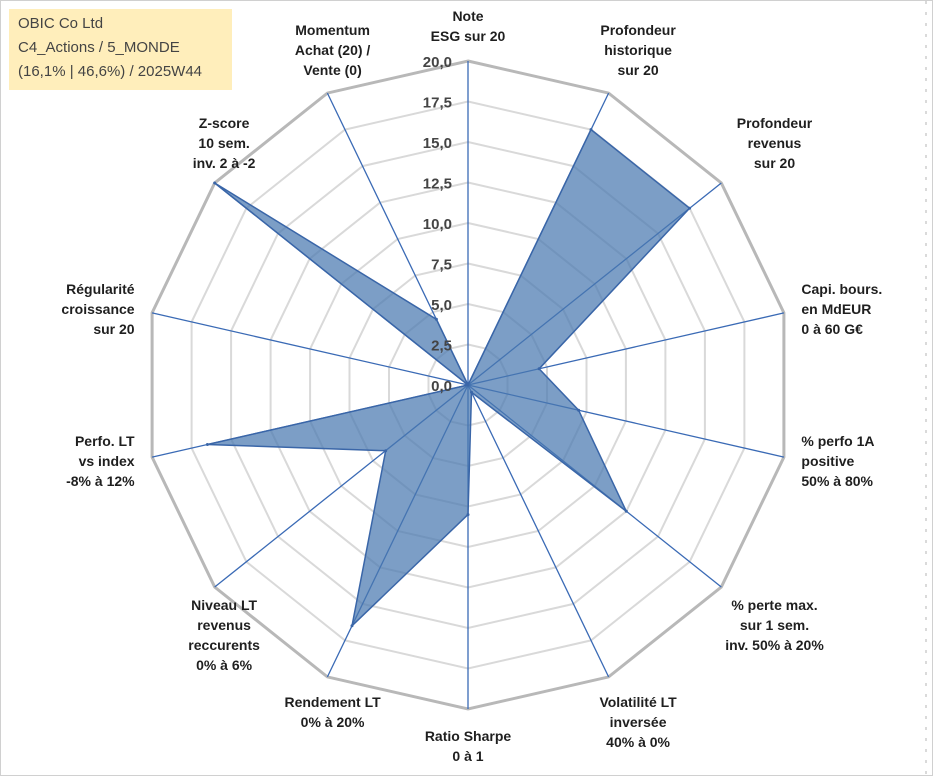 The height and width of the screenshot is (776, 933). Describe the element at coordinates (441, 265) in the screenshot. I see `tick-label: 7,5` at that location.